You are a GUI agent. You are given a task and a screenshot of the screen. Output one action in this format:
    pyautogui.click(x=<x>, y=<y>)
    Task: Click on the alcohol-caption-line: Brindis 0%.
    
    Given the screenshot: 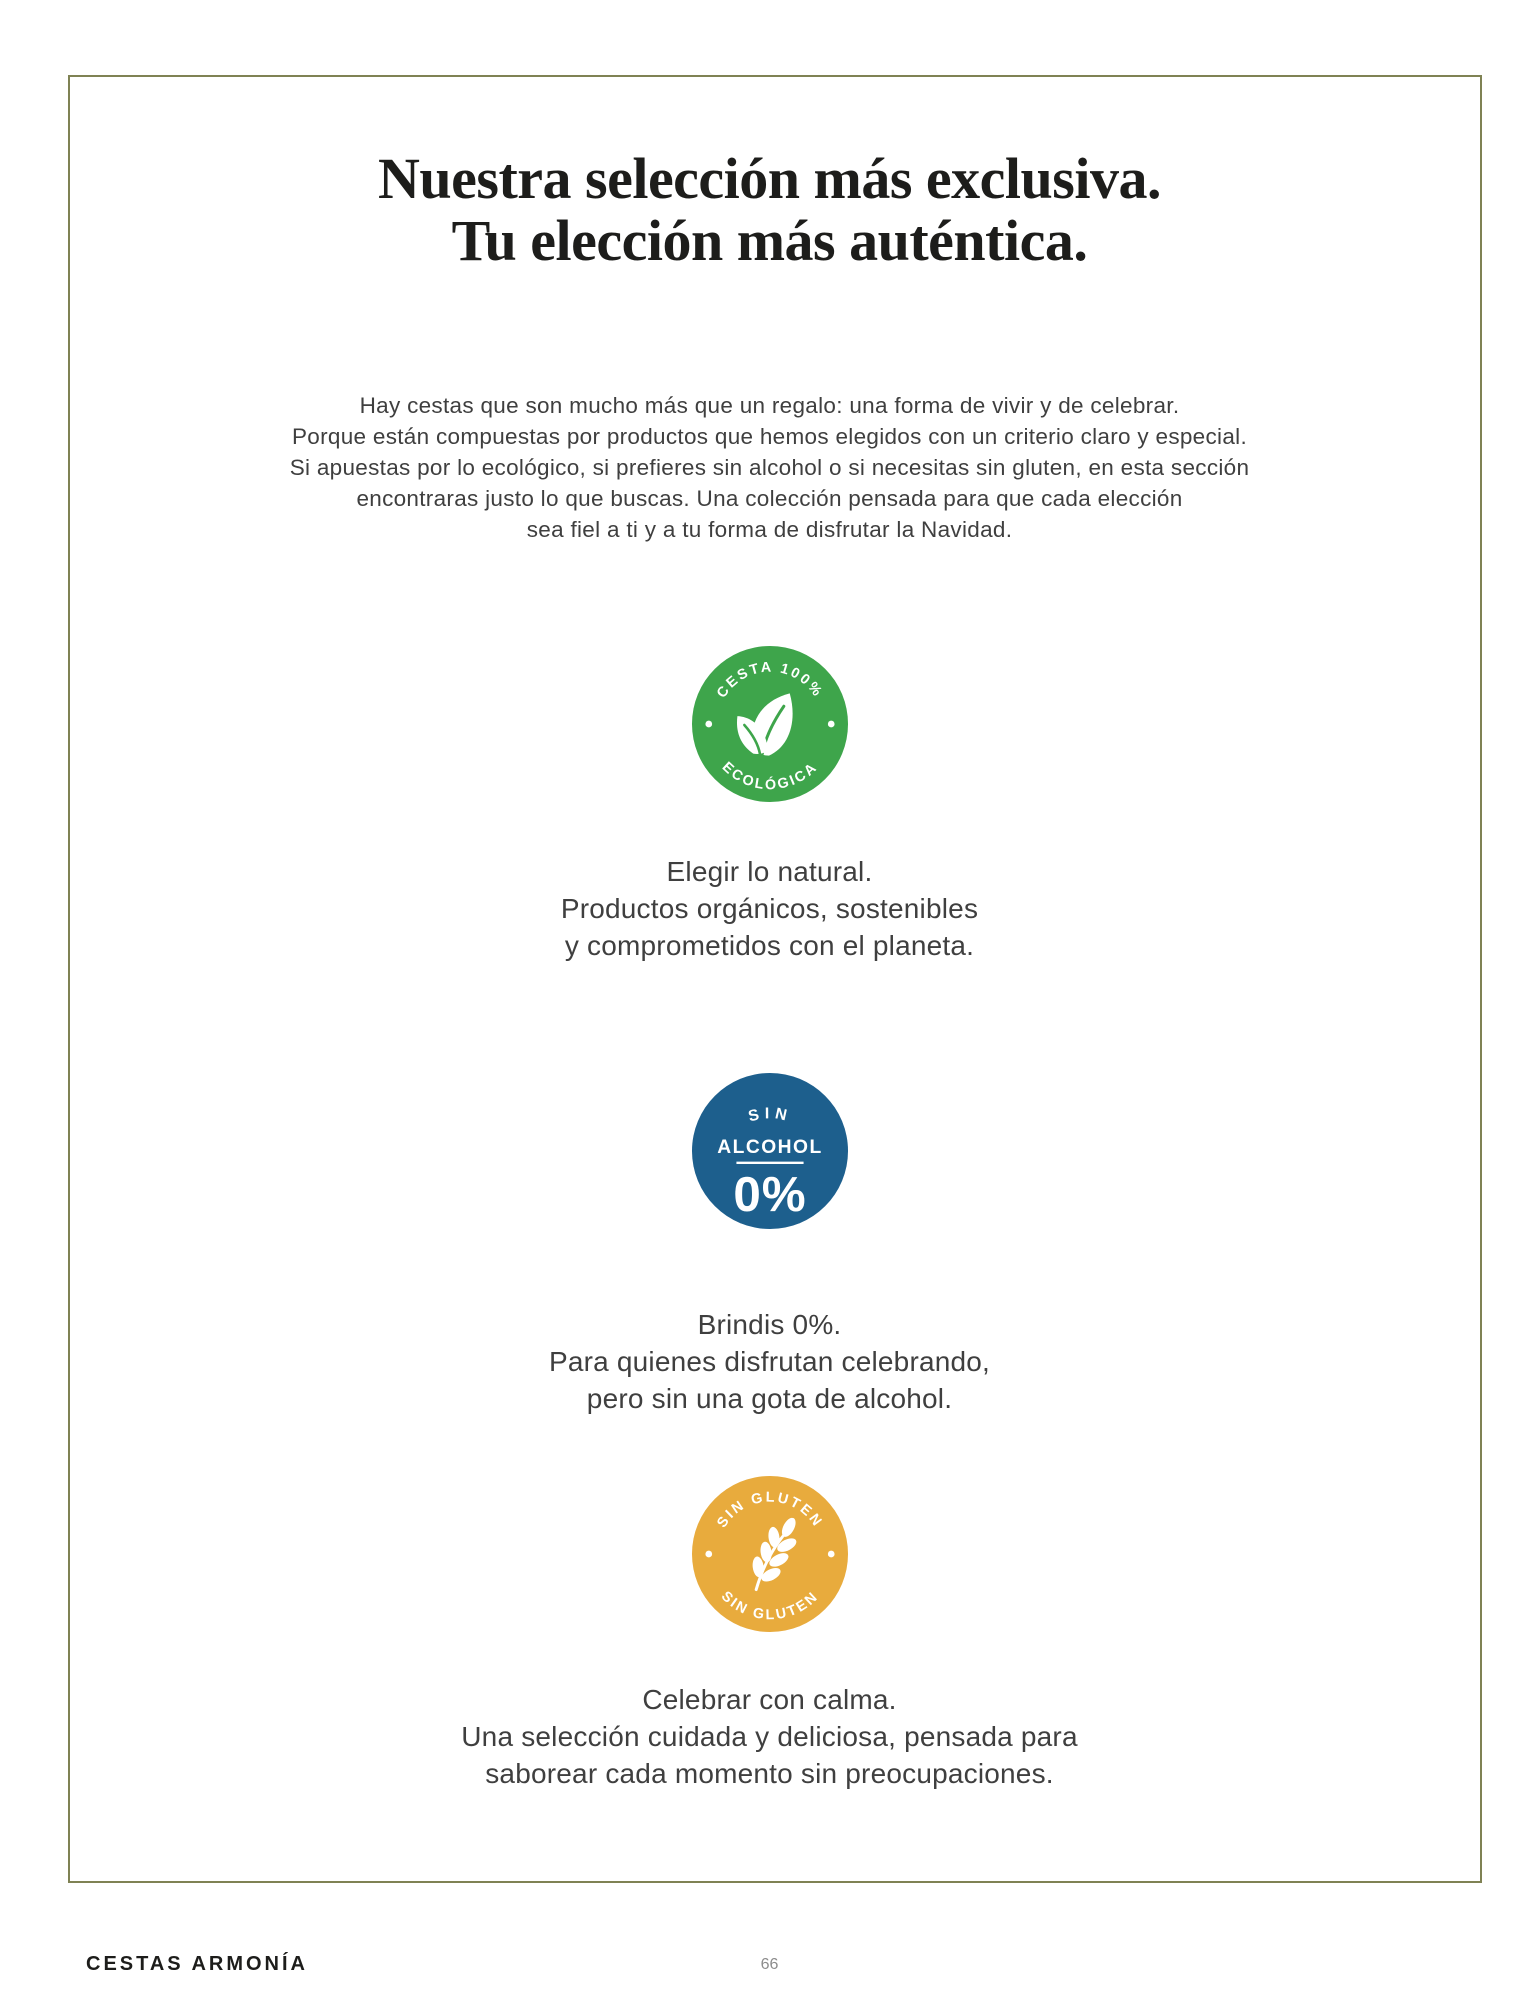 What is the action you would take?
    pyautogui.click(x=769, y=1324)
    